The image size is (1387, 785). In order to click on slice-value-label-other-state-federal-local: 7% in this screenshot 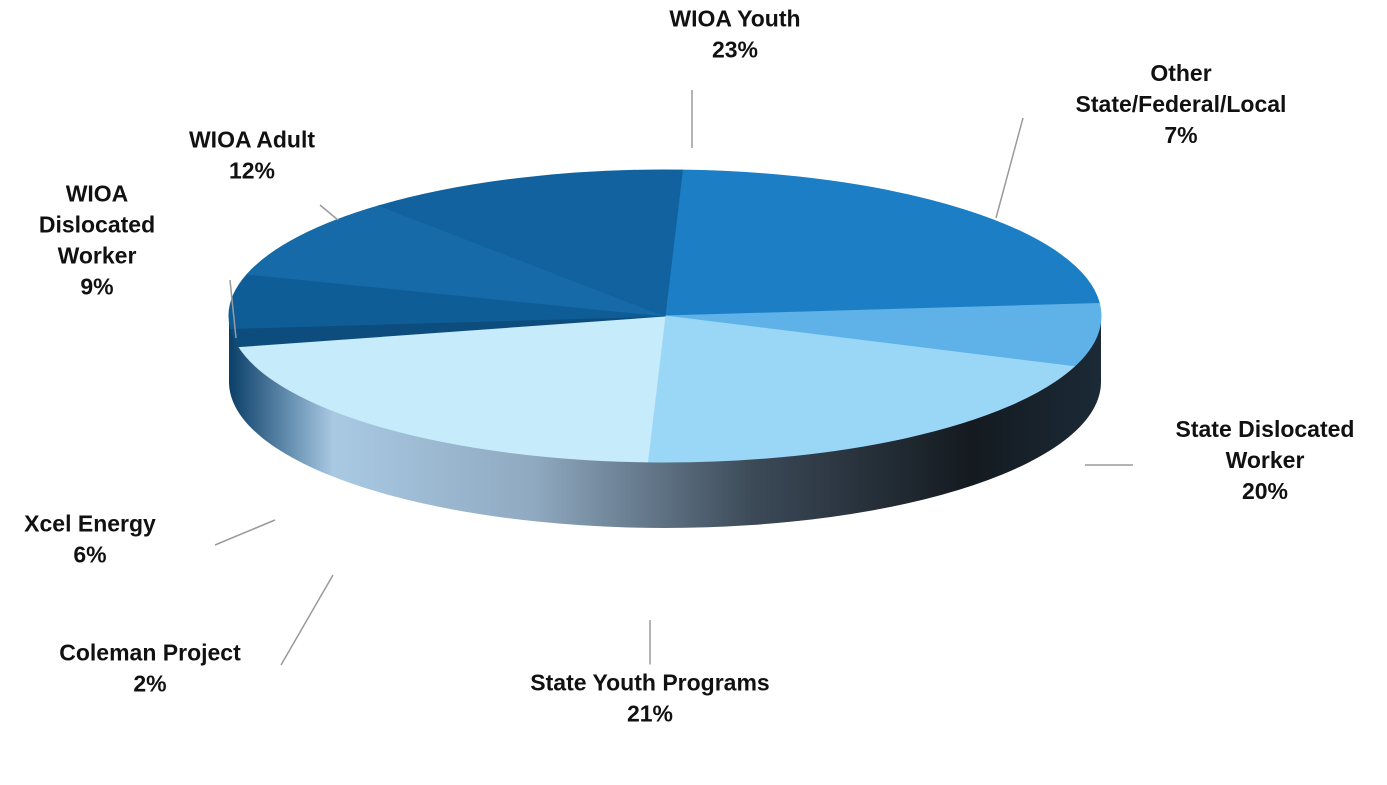, I will do `click(1180, 135)`.